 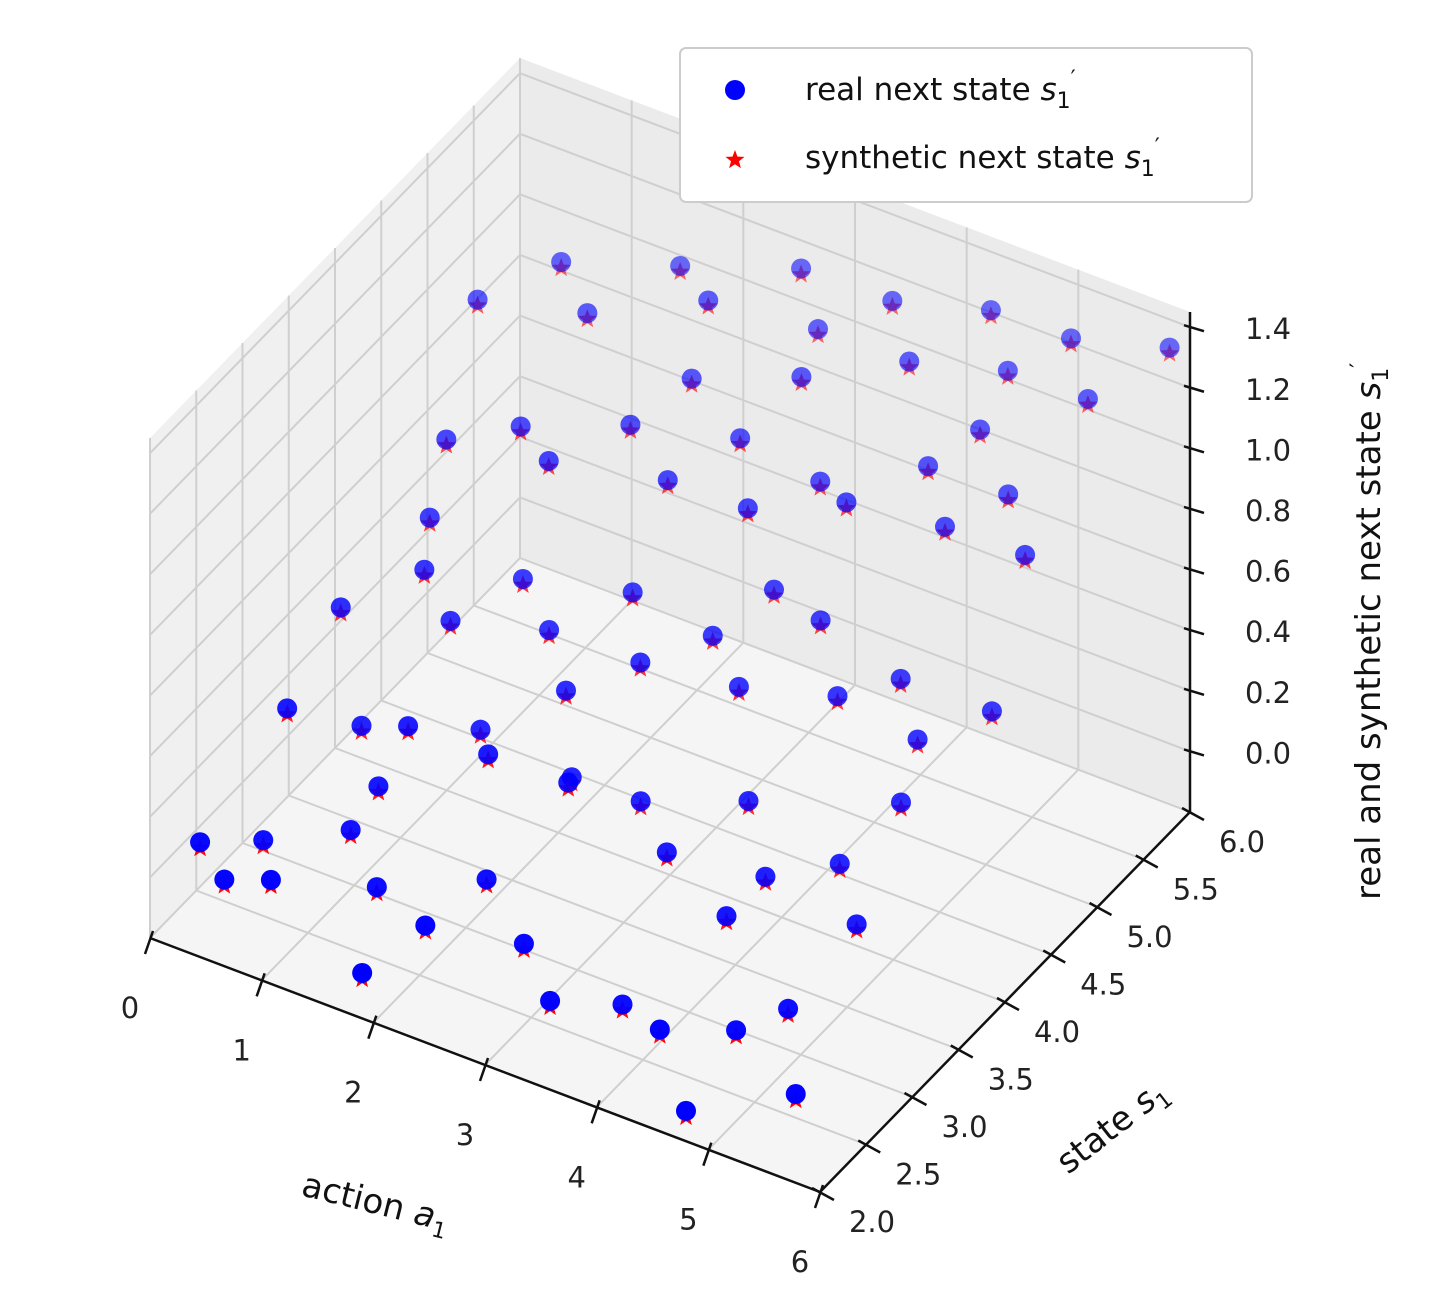 I want to click on x-tick-label: 3, so click(x=465, y=1135).